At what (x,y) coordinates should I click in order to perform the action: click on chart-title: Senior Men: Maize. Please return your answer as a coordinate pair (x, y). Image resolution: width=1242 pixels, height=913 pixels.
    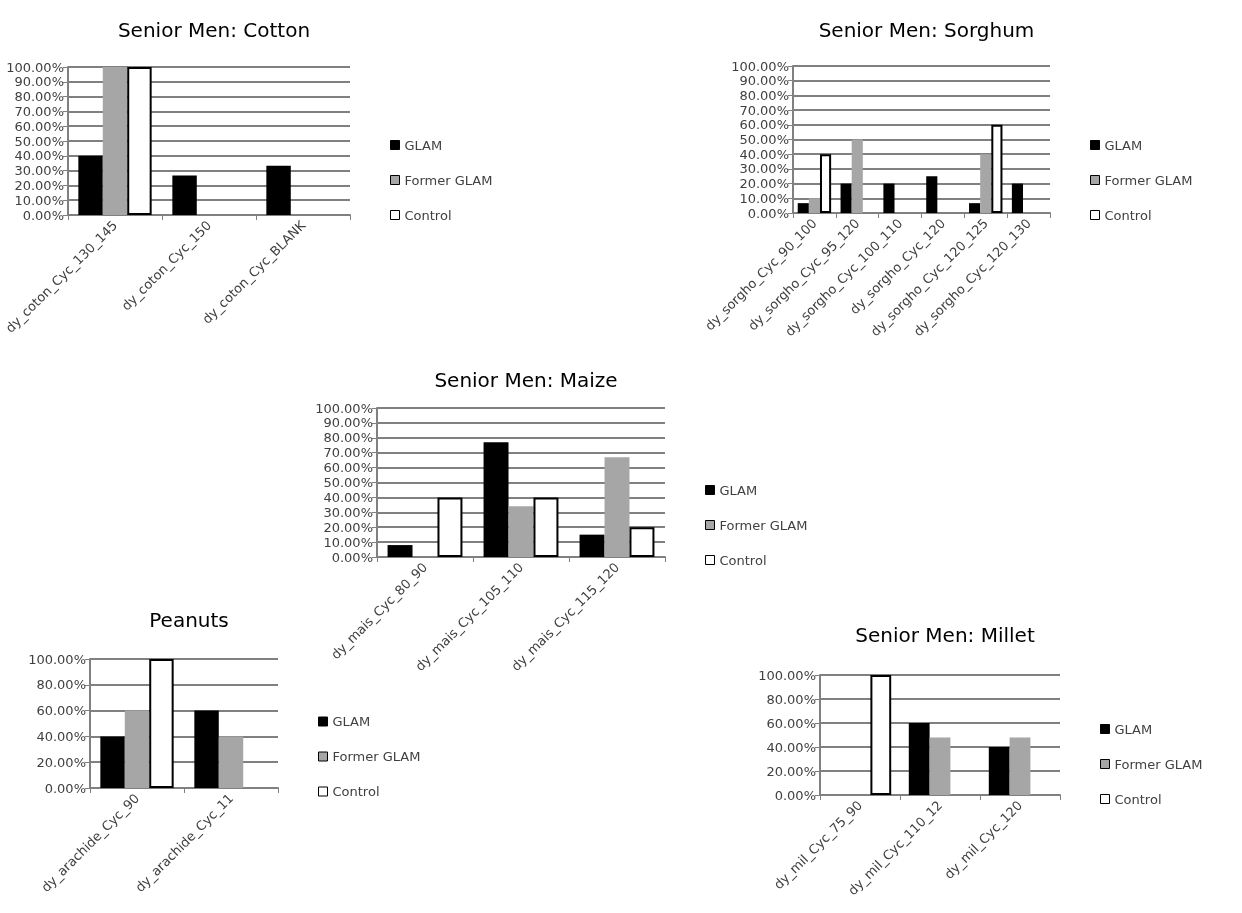
    Looking at the image, I should click on (526, 380).